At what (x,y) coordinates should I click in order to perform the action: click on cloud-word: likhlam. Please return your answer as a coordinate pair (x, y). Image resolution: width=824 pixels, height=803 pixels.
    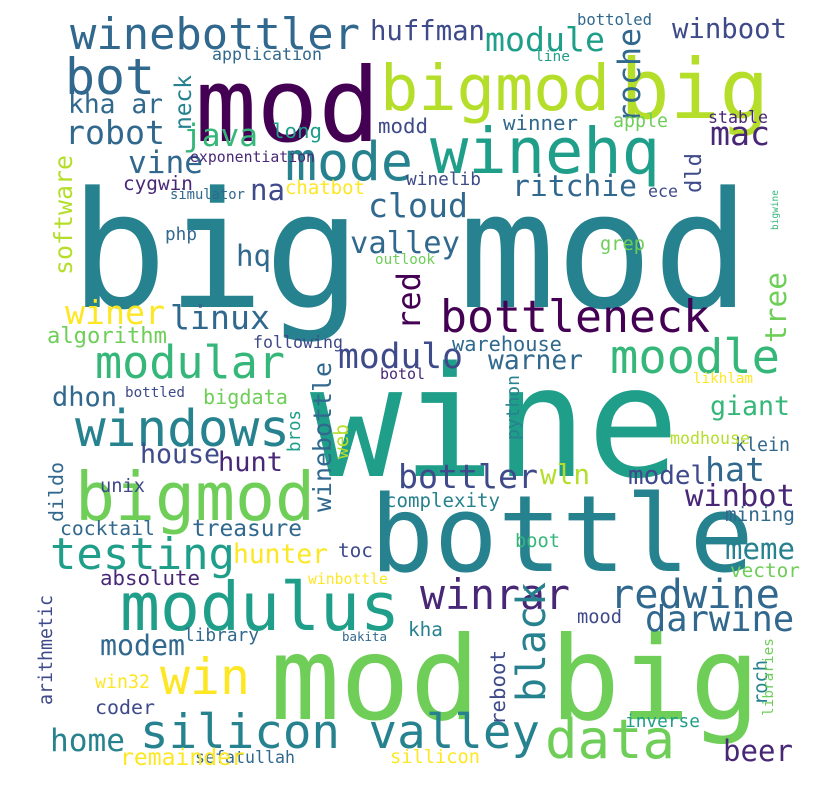
    Looking at the image, I should click on (723, 378).